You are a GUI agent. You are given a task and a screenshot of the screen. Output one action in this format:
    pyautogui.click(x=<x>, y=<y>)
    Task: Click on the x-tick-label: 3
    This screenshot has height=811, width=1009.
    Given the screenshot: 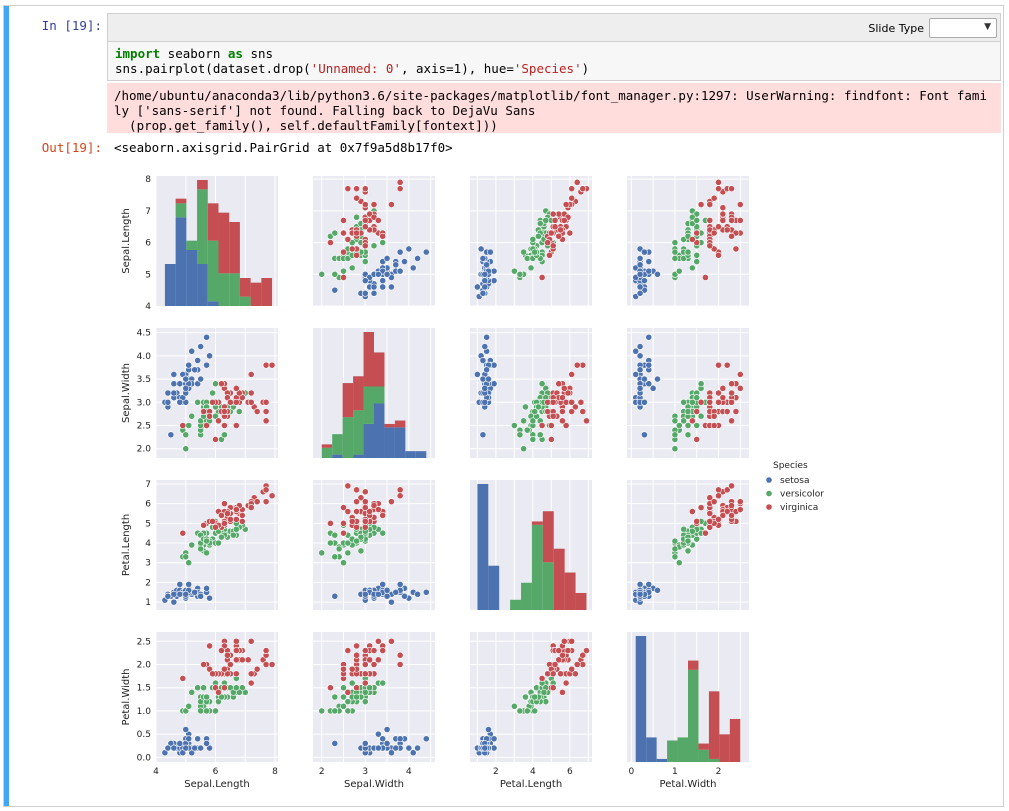 What is the action you would take?
    pyautogui.click(x=365, y=772)
    